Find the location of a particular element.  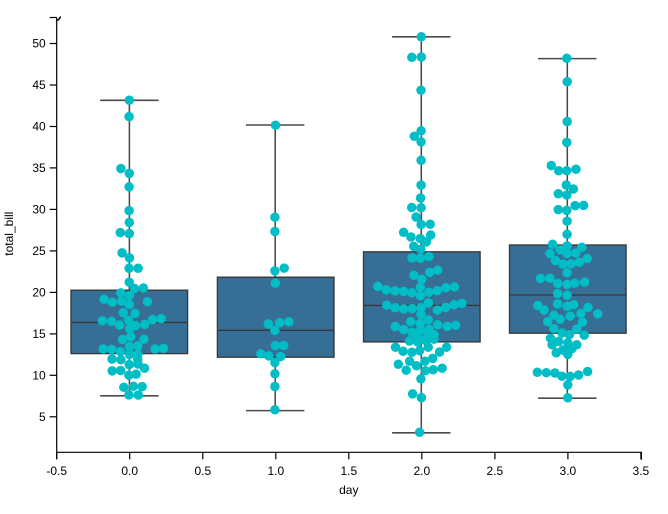

svg-text: 20 is located at coordinates (39, 292).